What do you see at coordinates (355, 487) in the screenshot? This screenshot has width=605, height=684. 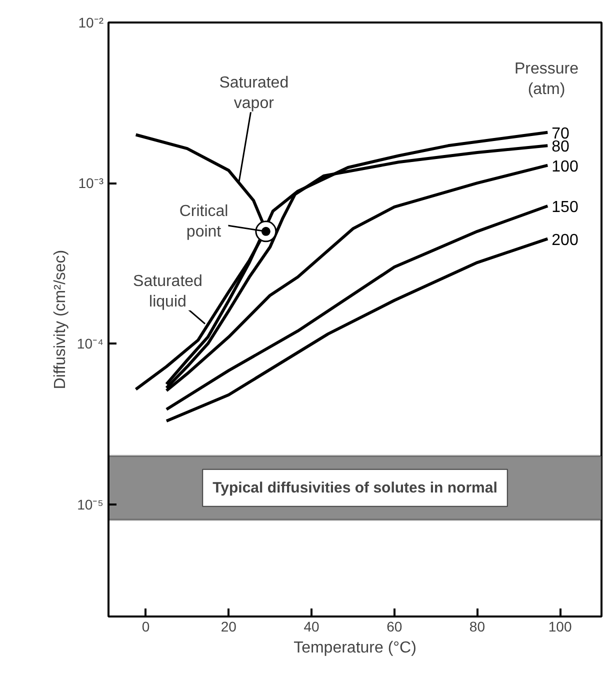 I see `band-label: Typical diffusivities of solutes in normal` at bounding box center [355, 487].